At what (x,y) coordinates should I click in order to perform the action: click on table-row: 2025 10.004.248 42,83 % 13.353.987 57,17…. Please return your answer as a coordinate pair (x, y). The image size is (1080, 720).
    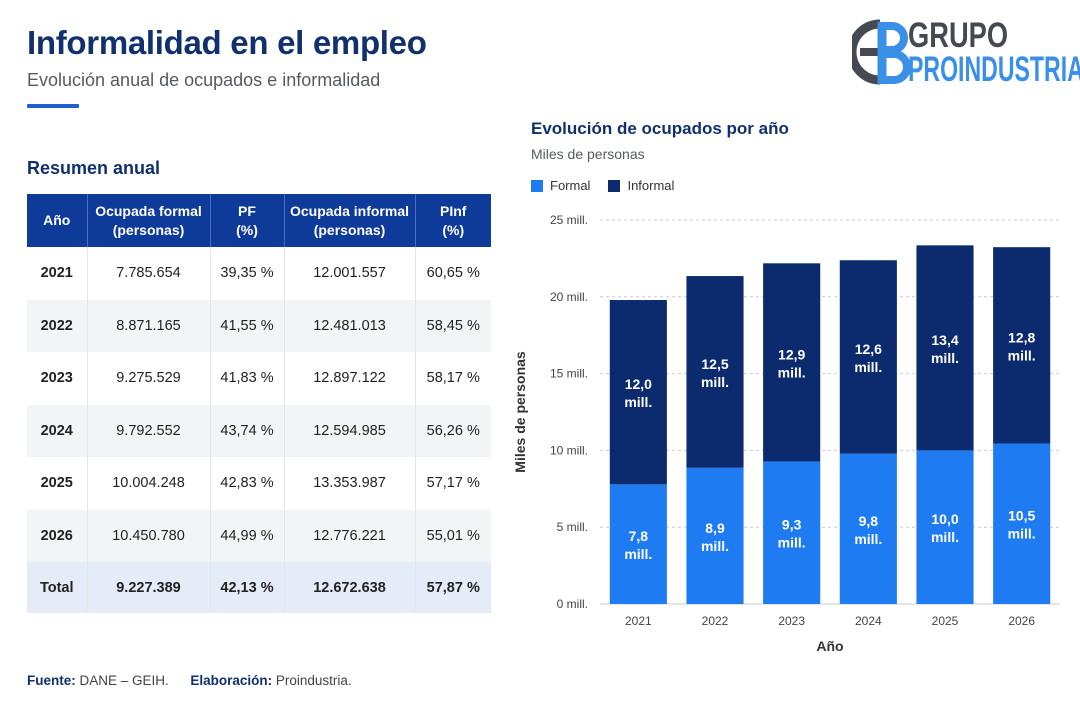
    Looking at the image, I should click on (259, 483).